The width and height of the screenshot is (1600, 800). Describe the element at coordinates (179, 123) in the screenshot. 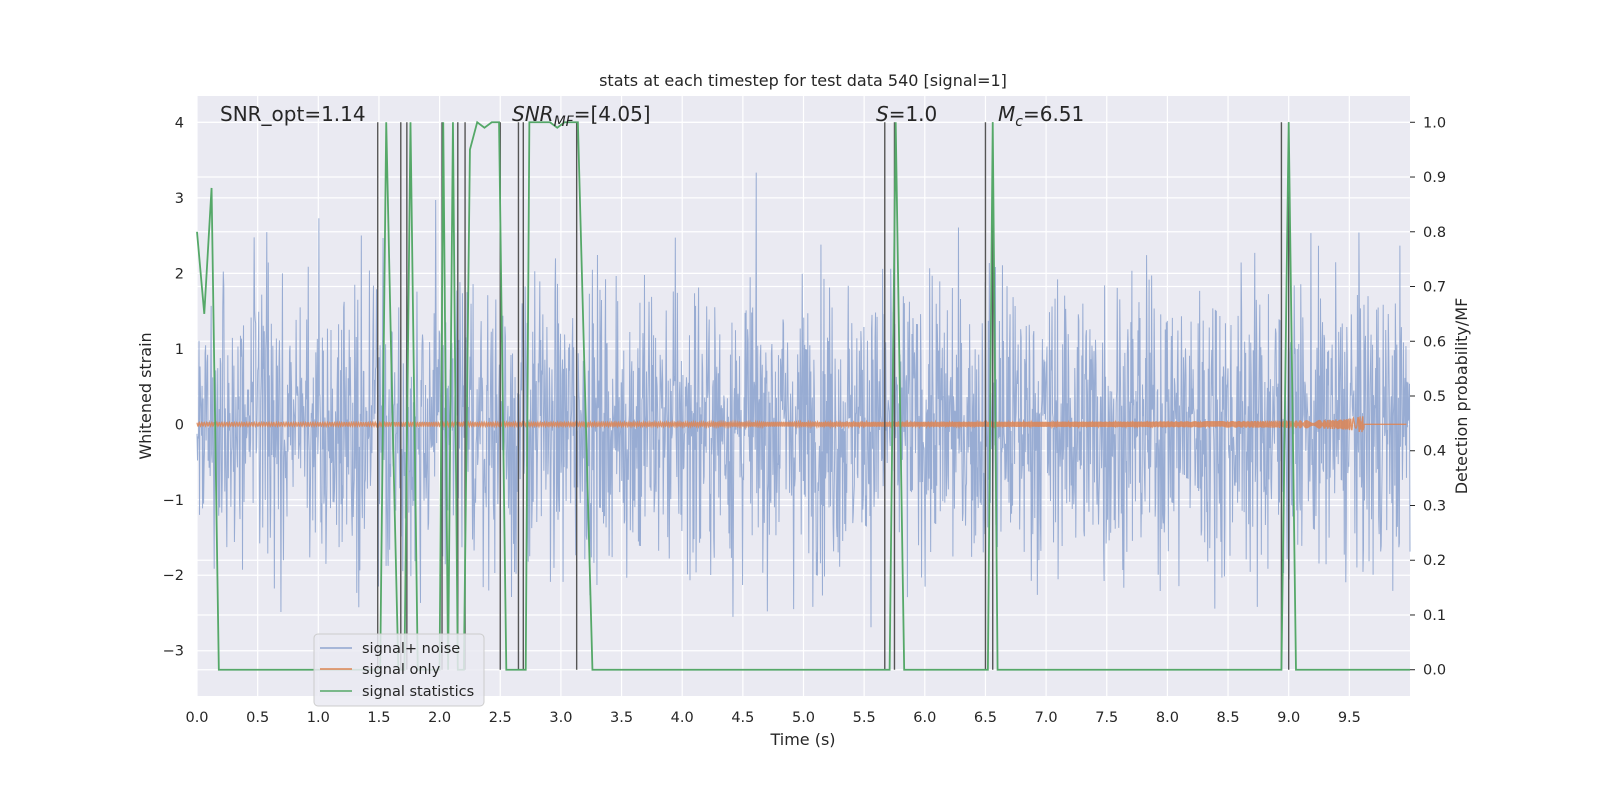

I see `y-tick-label: 4` at that location.